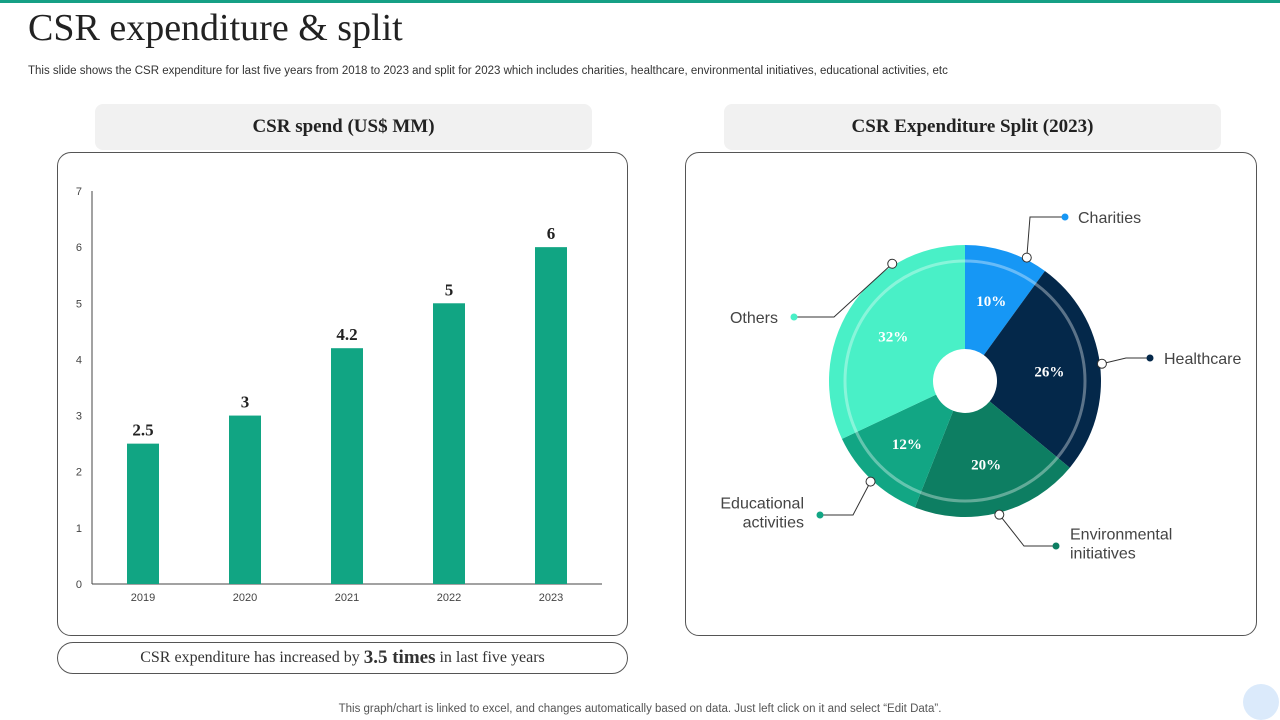 This screenshot has width=1280, height=720. I want to click on growth-note-suffix: in last five years, so click(492, 657).